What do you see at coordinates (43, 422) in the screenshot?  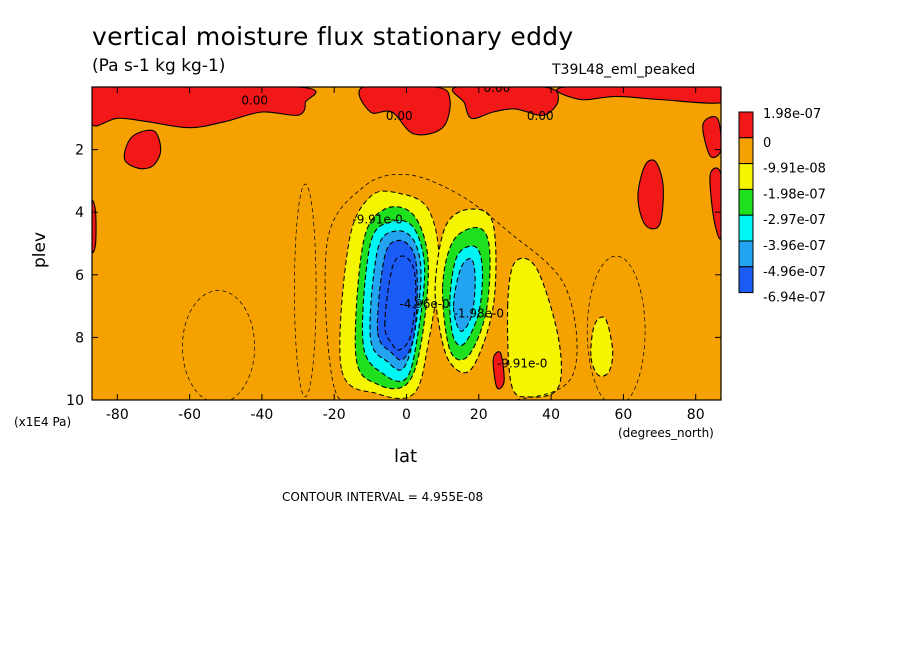 I see `y-axis-unit: (x1E4 Pa)` at bounding box center [43, 422].